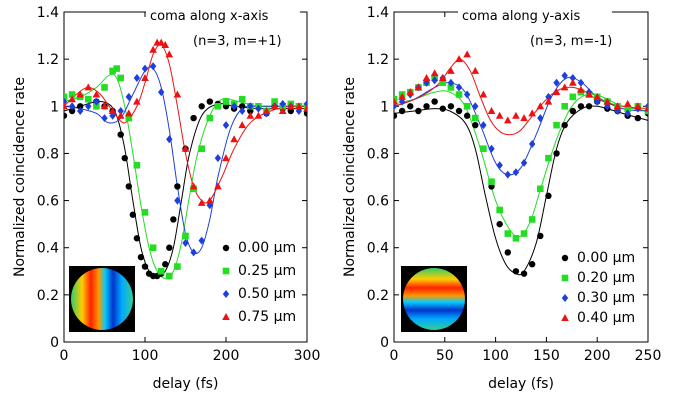 The image size is (696, 398). Describe the element at coordinates (267, 317) in the screenshot. I see `legend-label: 0.75 μm` at that location.